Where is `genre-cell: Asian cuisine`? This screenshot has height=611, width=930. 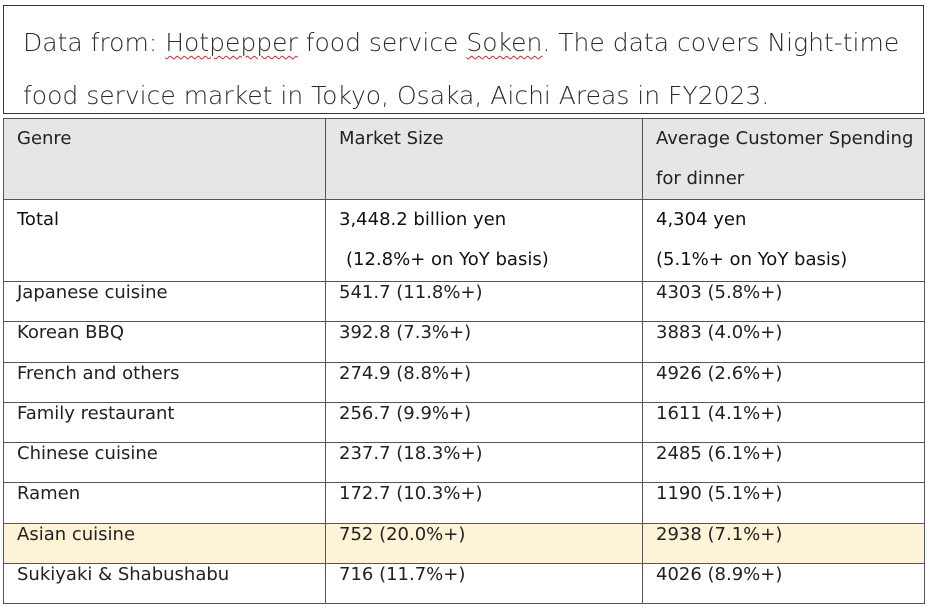
genre-cell: Asian cuisine is located at coordinates (164, 543).